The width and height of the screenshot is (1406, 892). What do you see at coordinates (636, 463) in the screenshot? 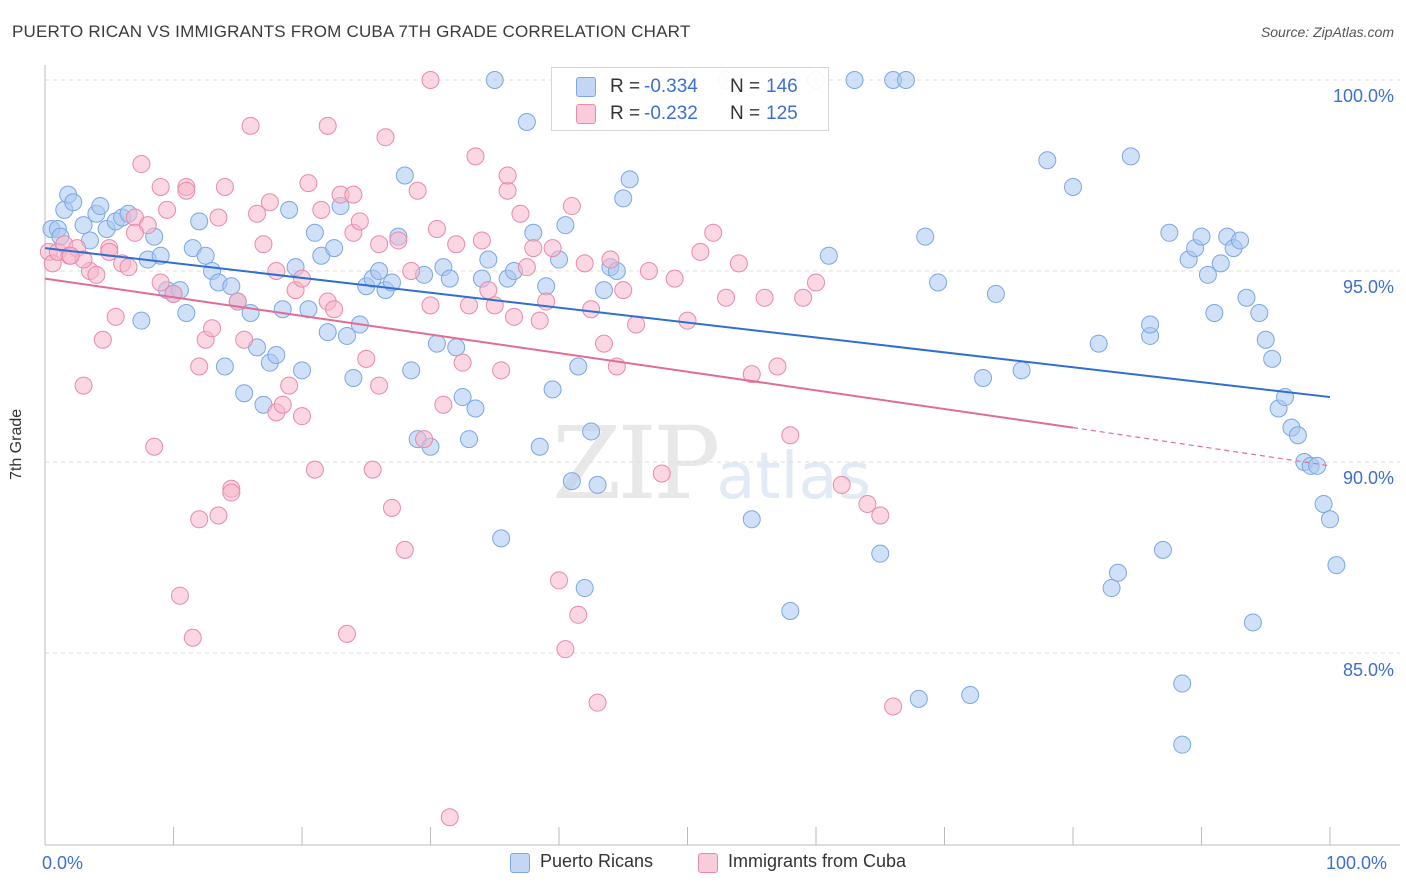
I see `watermark-zip: ZIP` at bounding box center [636, 463].